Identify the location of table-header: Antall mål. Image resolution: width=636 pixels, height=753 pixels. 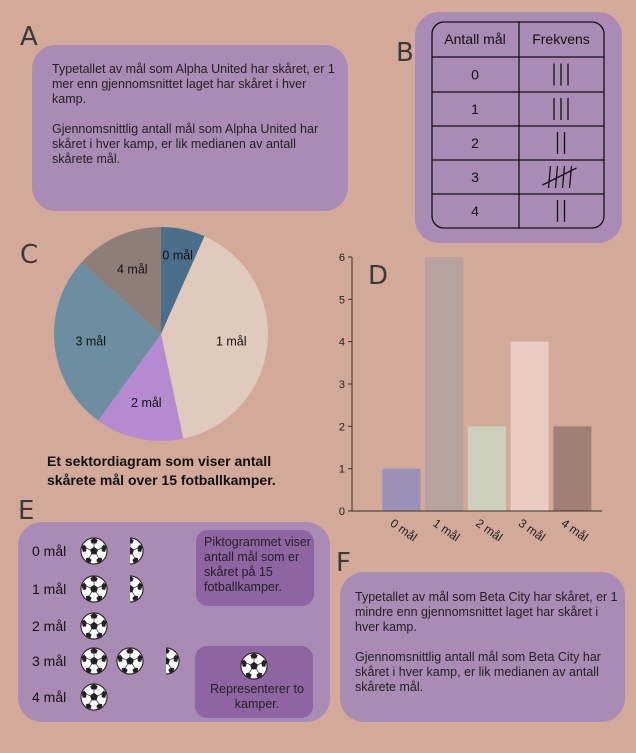
(474, 39).